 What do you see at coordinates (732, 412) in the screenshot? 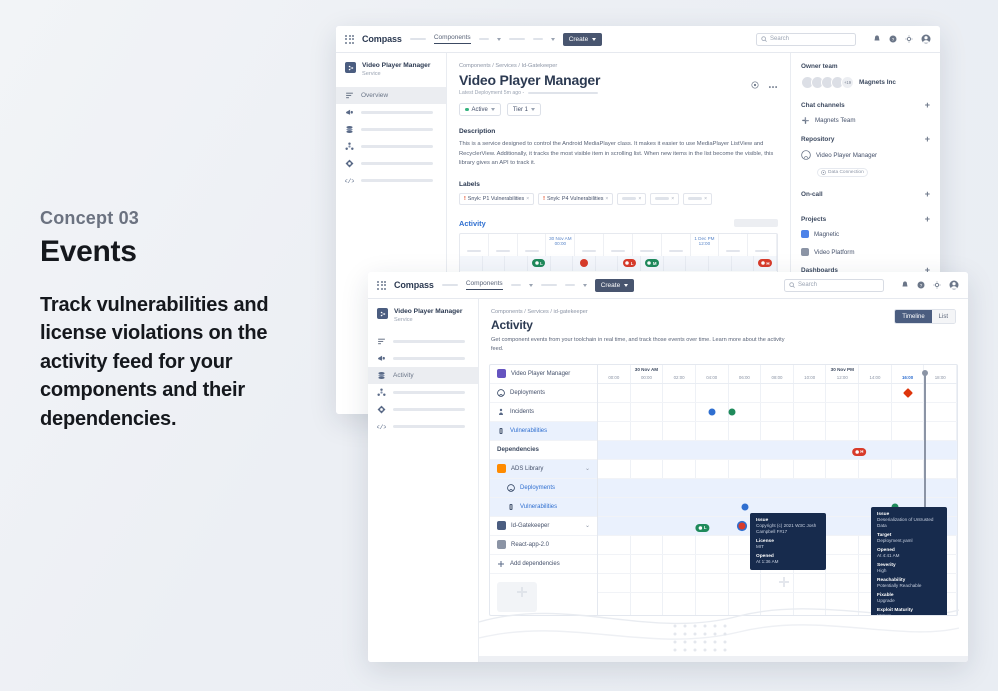
I see `event-marker-deployment-success` at bounding box center [732, 412].